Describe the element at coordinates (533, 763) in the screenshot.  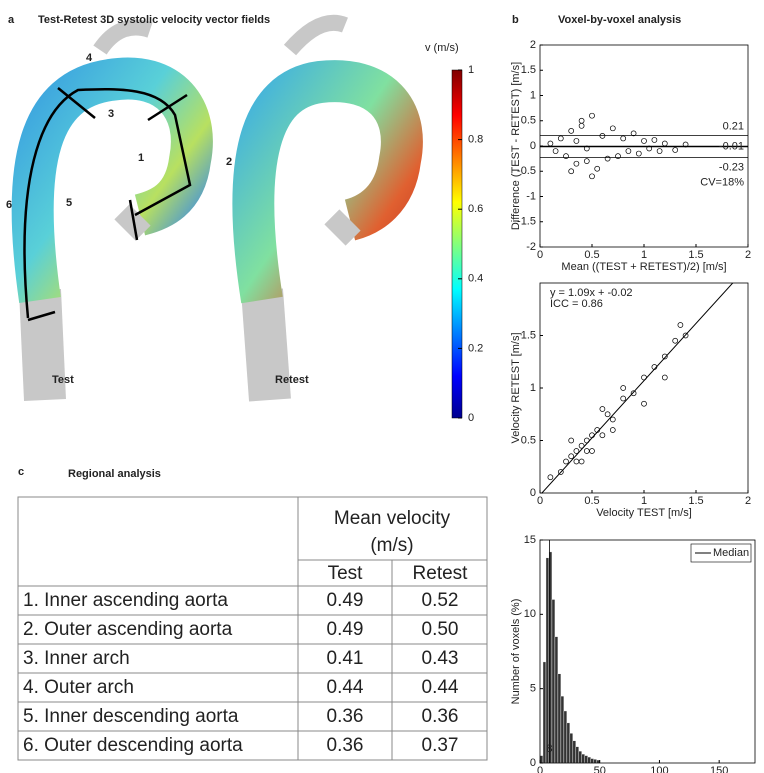
I see `y-tick-label: 0` at that location.